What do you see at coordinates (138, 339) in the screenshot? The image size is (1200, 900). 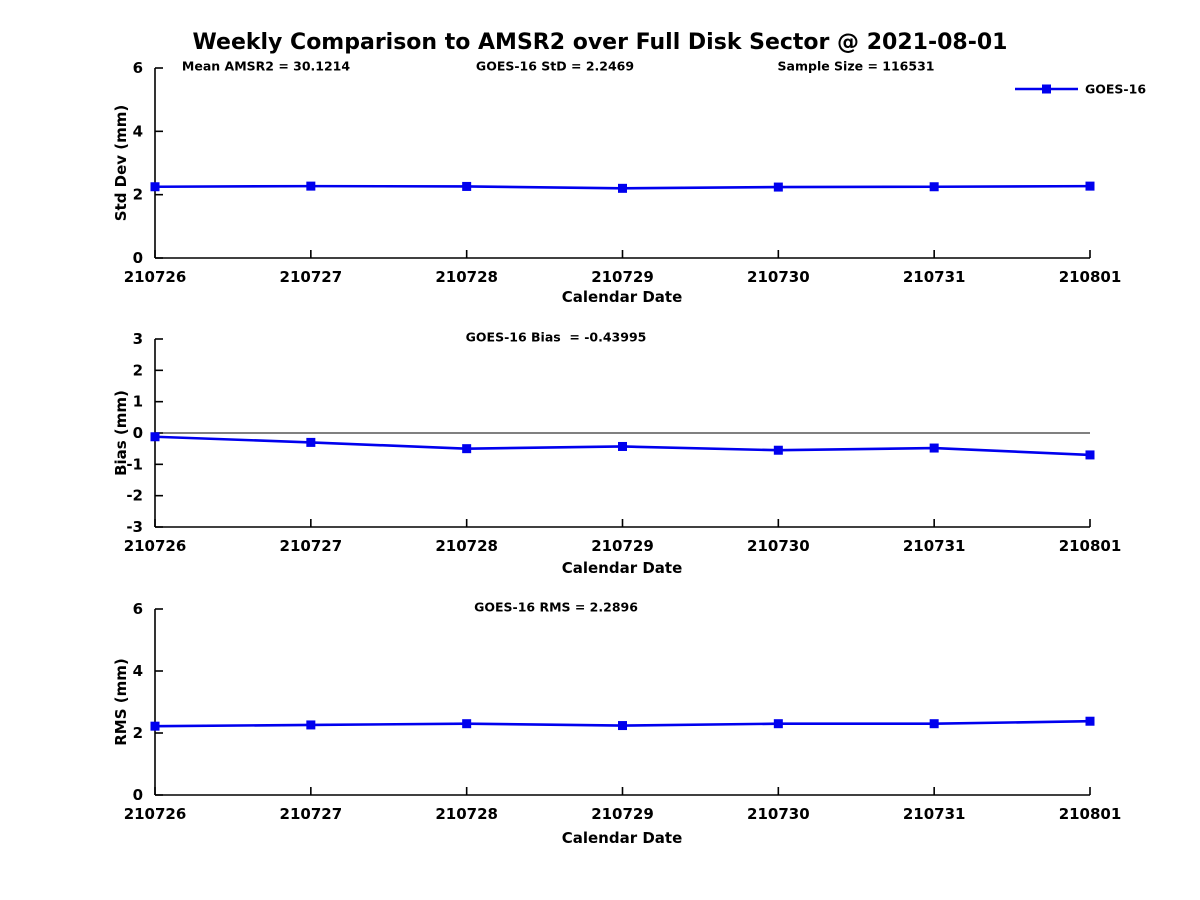 I see `y-tick-label: 3` at bounding box center [138, 339].